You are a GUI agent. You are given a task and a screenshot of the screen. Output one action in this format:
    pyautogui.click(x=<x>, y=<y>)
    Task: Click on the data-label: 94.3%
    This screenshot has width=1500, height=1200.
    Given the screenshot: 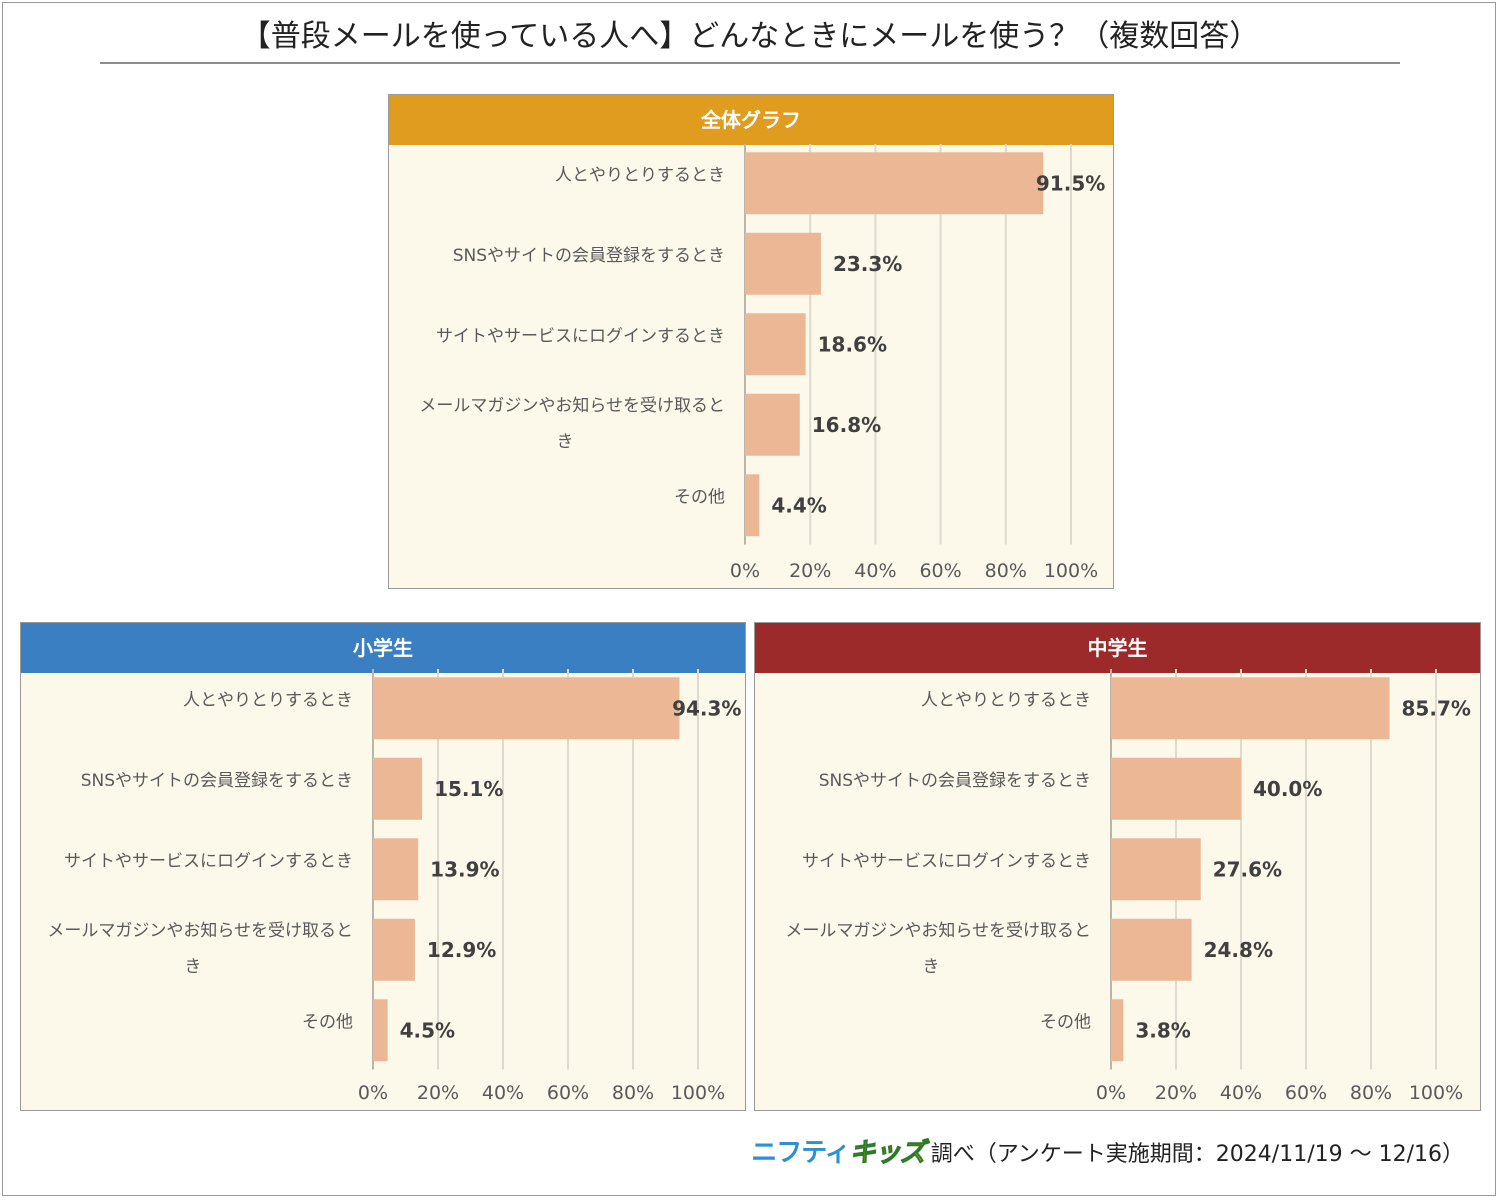 What is the action you would take?
    pyautogui.click(x=706, y=708)
    